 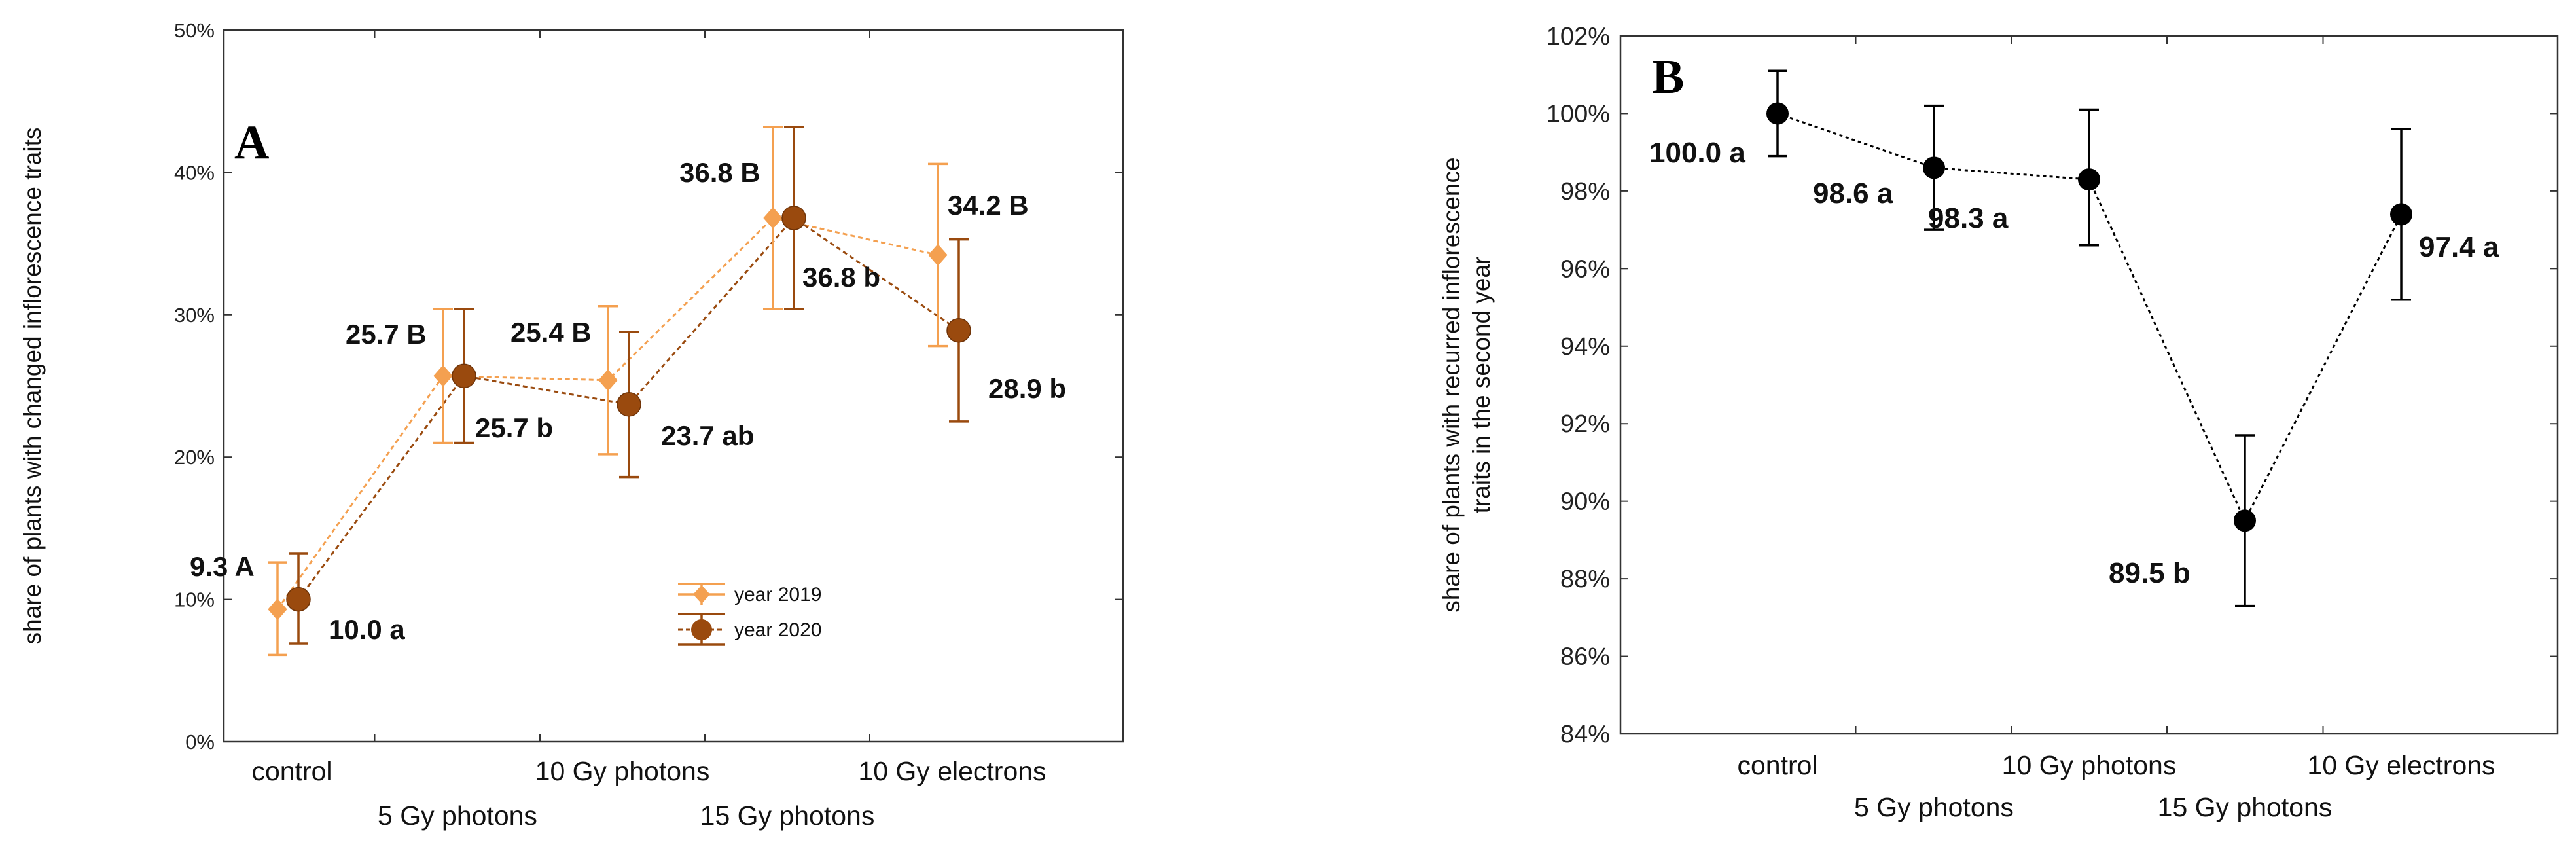 What do you see at coordinates (194, 315) in the screenshot?
I see `y-tick-label: 30%` at bounding box center [194, 315].